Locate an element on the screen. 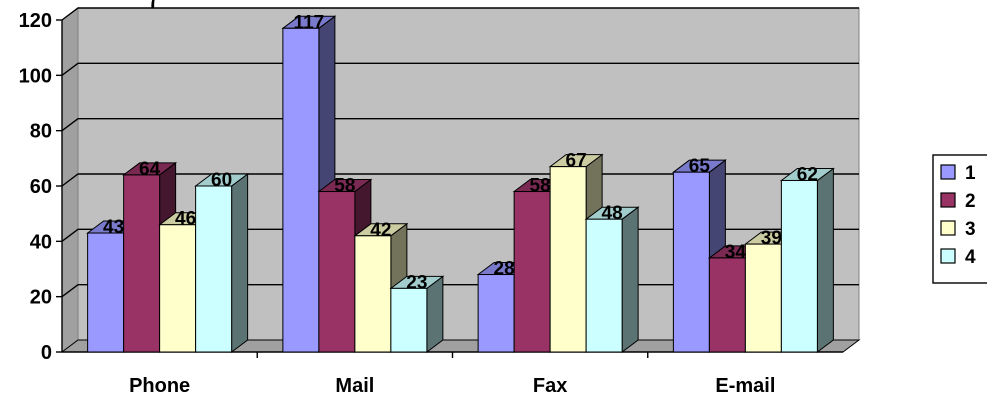 This screenshot has height=394, width=987. legend-label: 1 is located at coordinates (970, 173).